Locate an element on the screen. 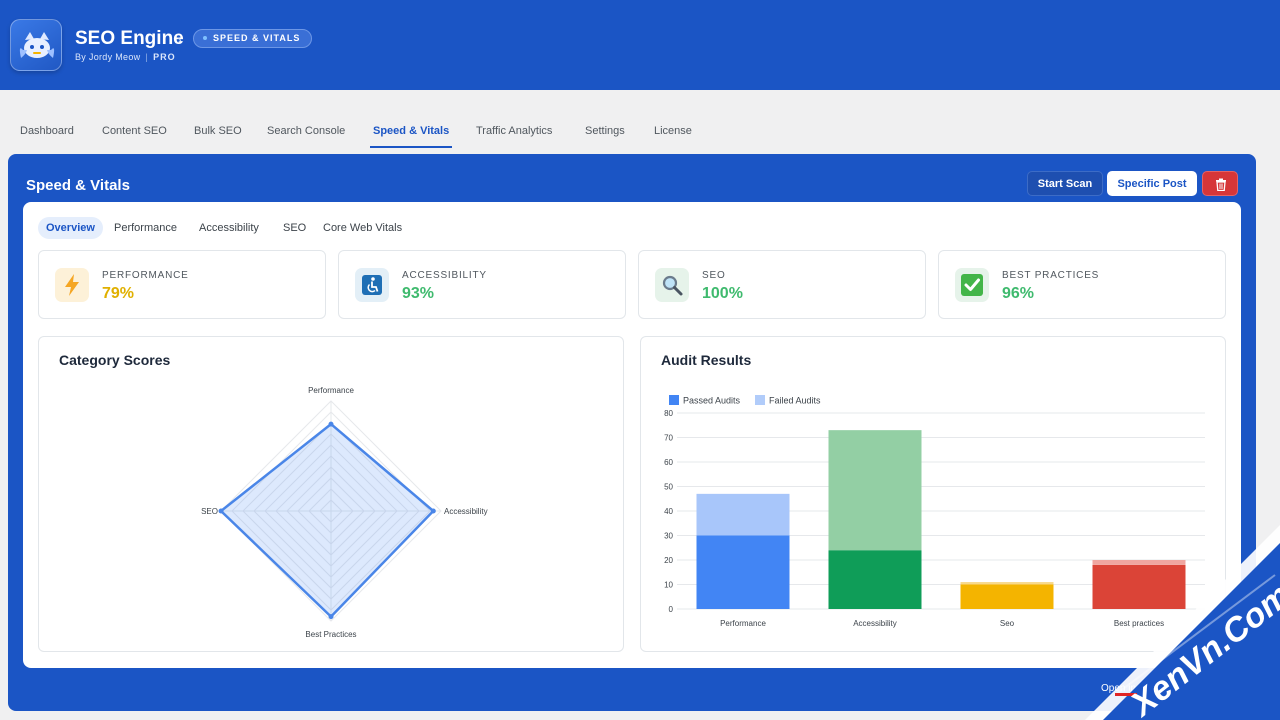  stat-value: 100% is located at coordinates (722, 293).